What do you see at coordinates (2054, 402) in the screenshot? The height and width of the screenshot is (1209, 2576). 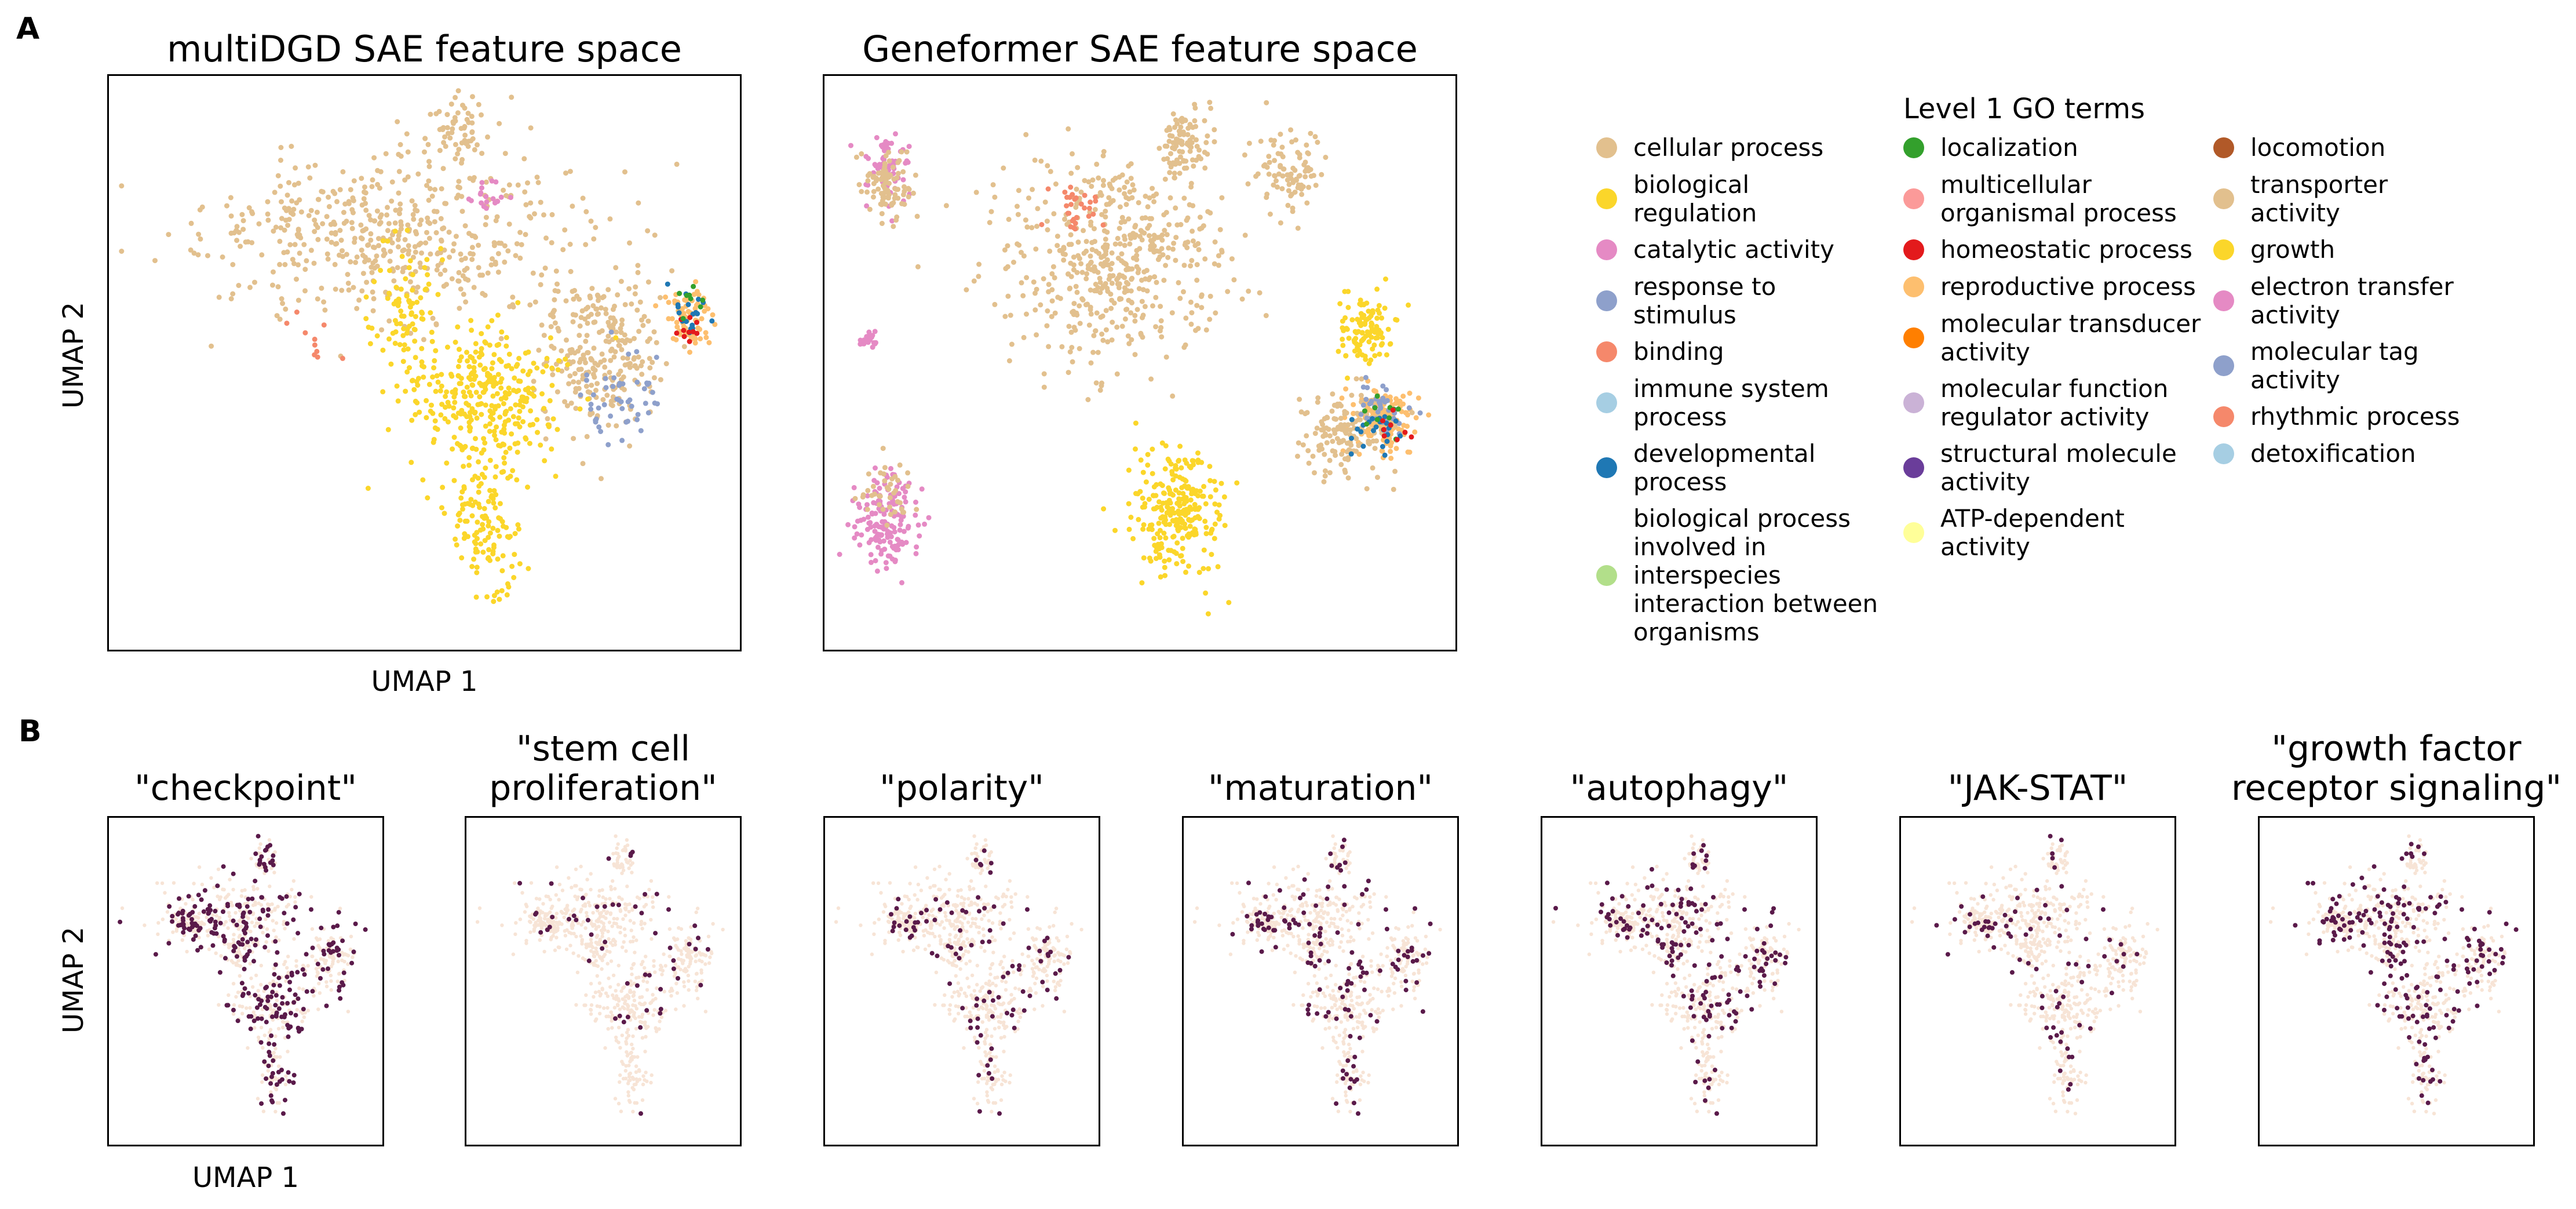 I see `legend-label: molecular function regulator activity` at bounding box center [2054, 402].